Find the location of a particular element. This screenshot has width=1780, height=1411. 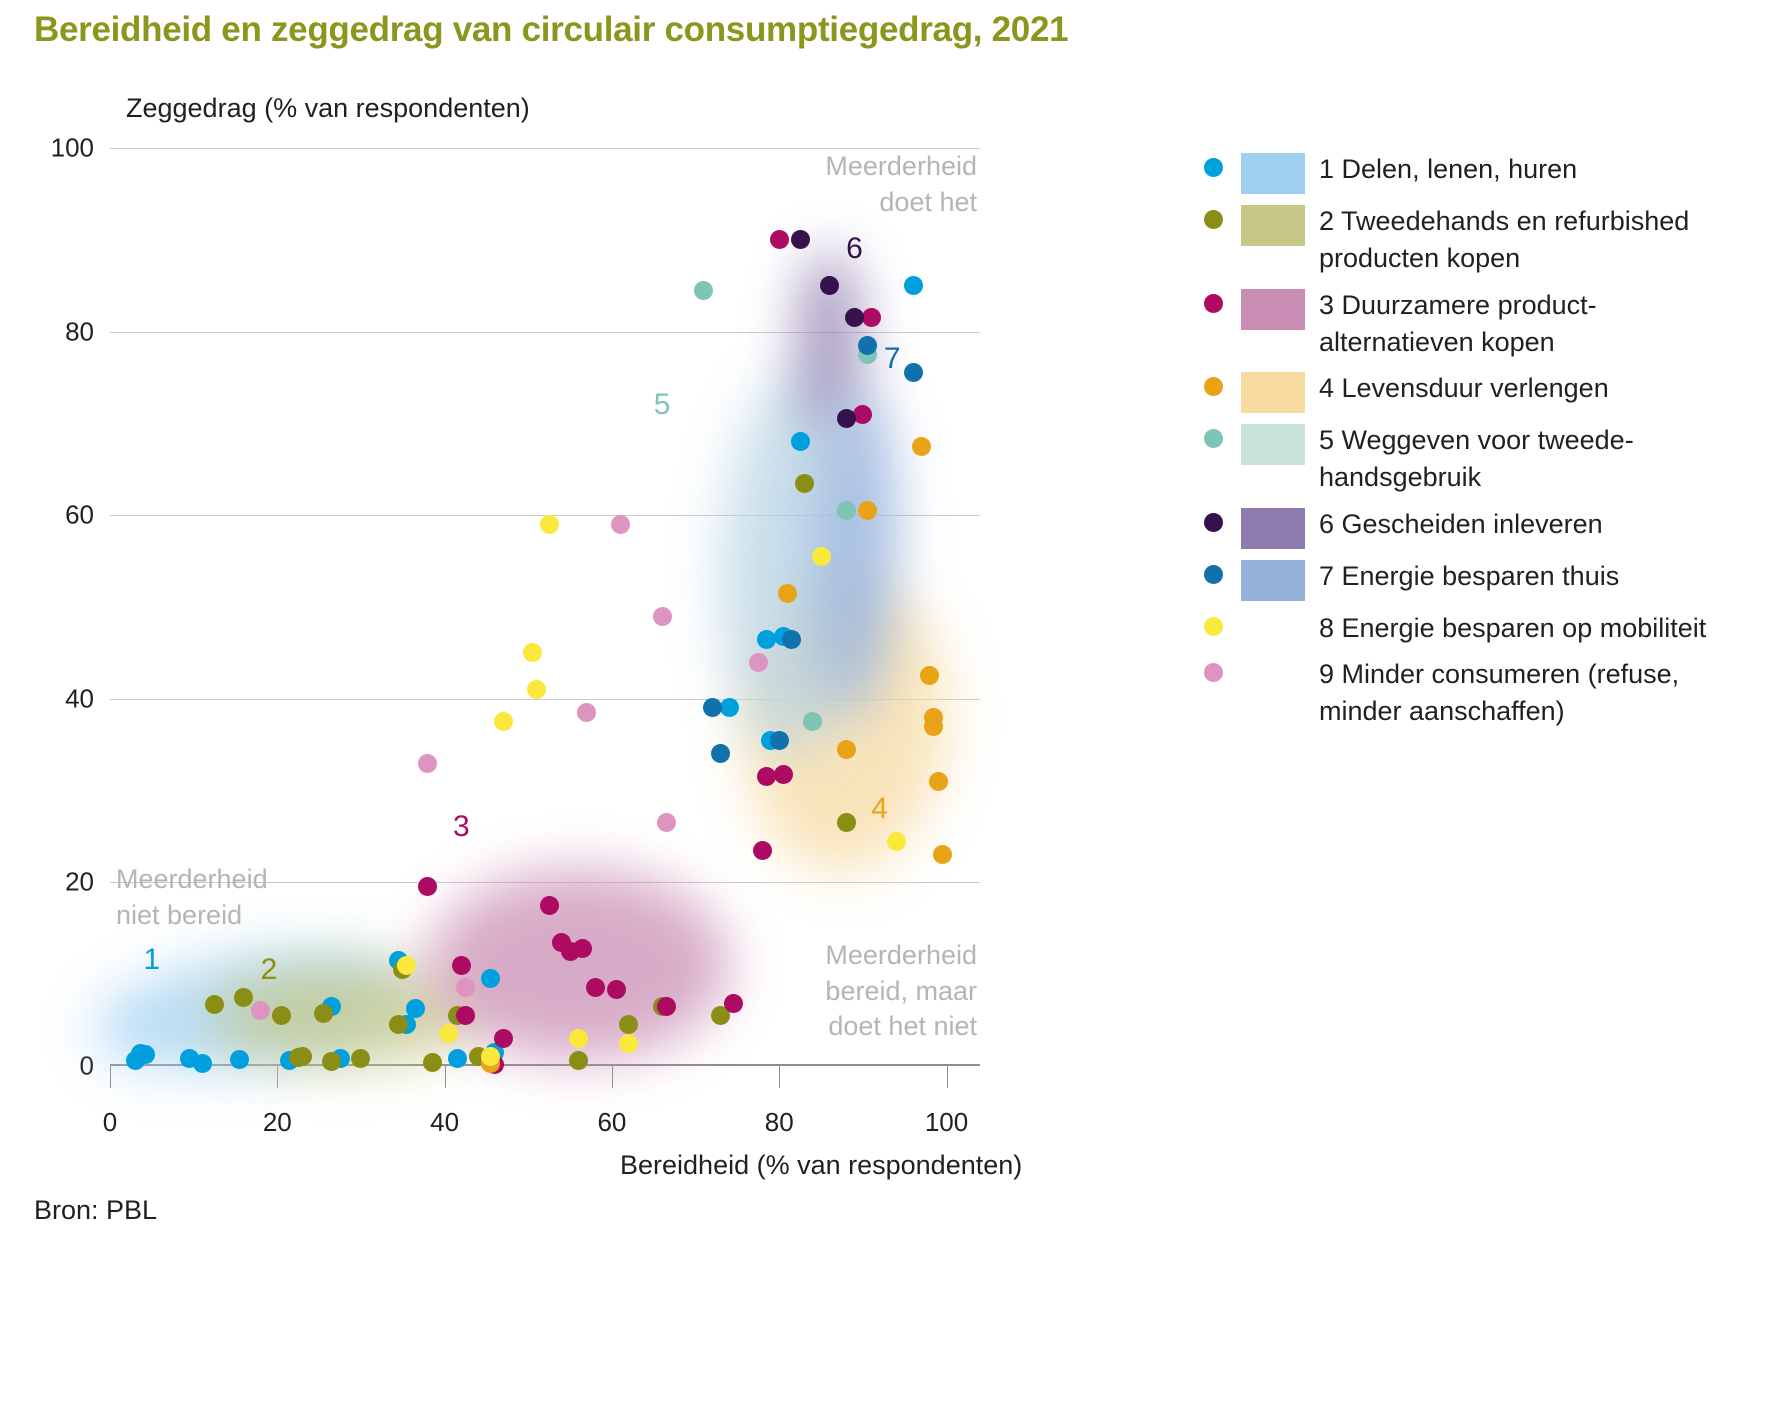

legend-label: 4 Levensduur verlengen is located at coordinates (1464, 388).